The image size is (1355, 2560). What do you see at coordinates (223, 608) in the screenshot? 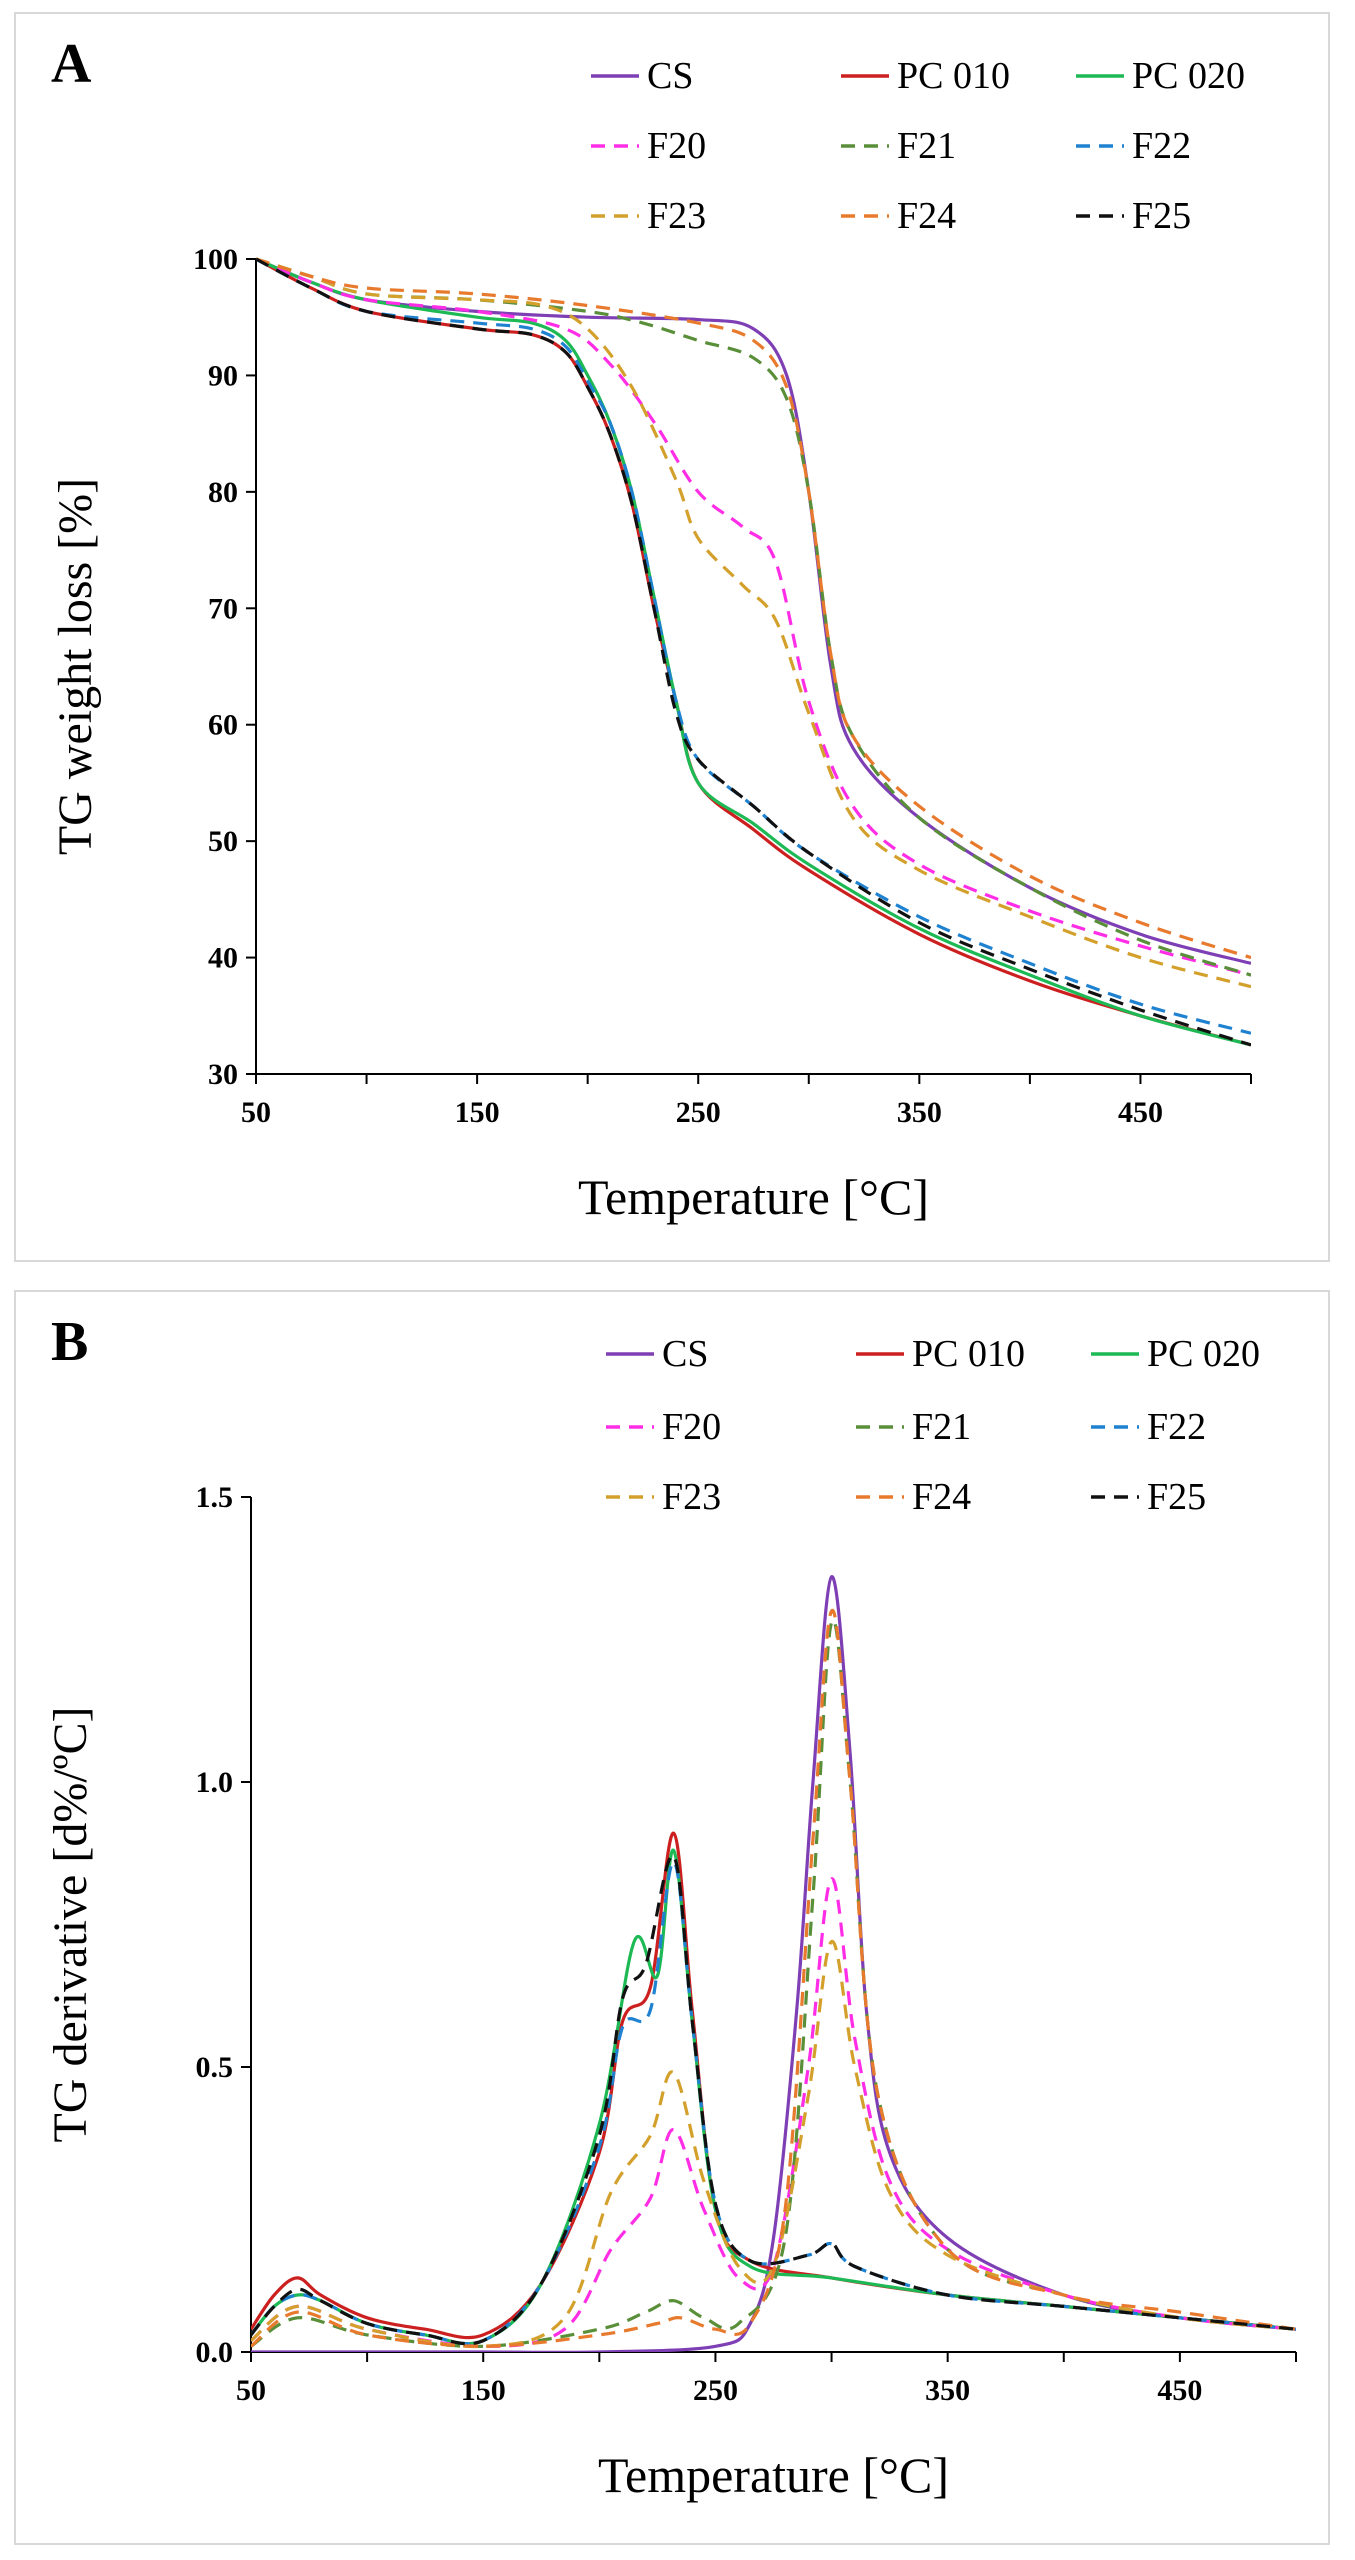
I see `y-tick-label: 70` at bounding box center [223, 608].